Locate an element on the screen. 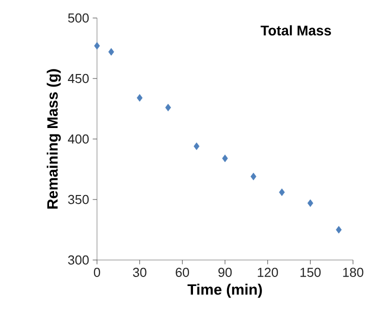  x-tick-label: 30 is located at coordinates (139, 272).